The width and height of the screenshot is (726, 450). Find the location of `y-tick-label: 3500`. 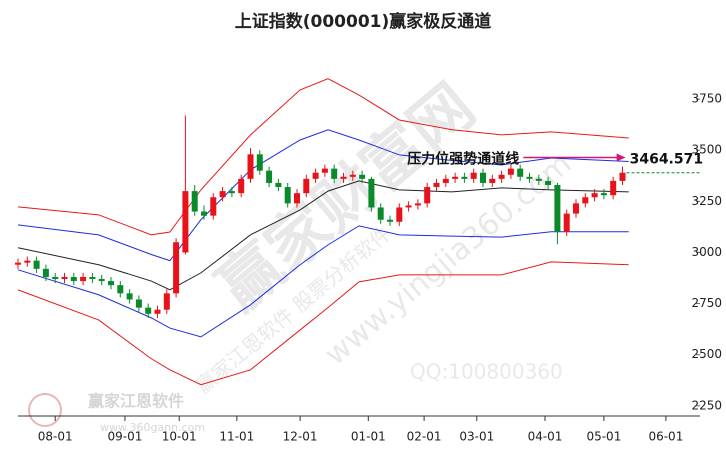

y-tick-label: 3500 is located at coordinates (706, 150).